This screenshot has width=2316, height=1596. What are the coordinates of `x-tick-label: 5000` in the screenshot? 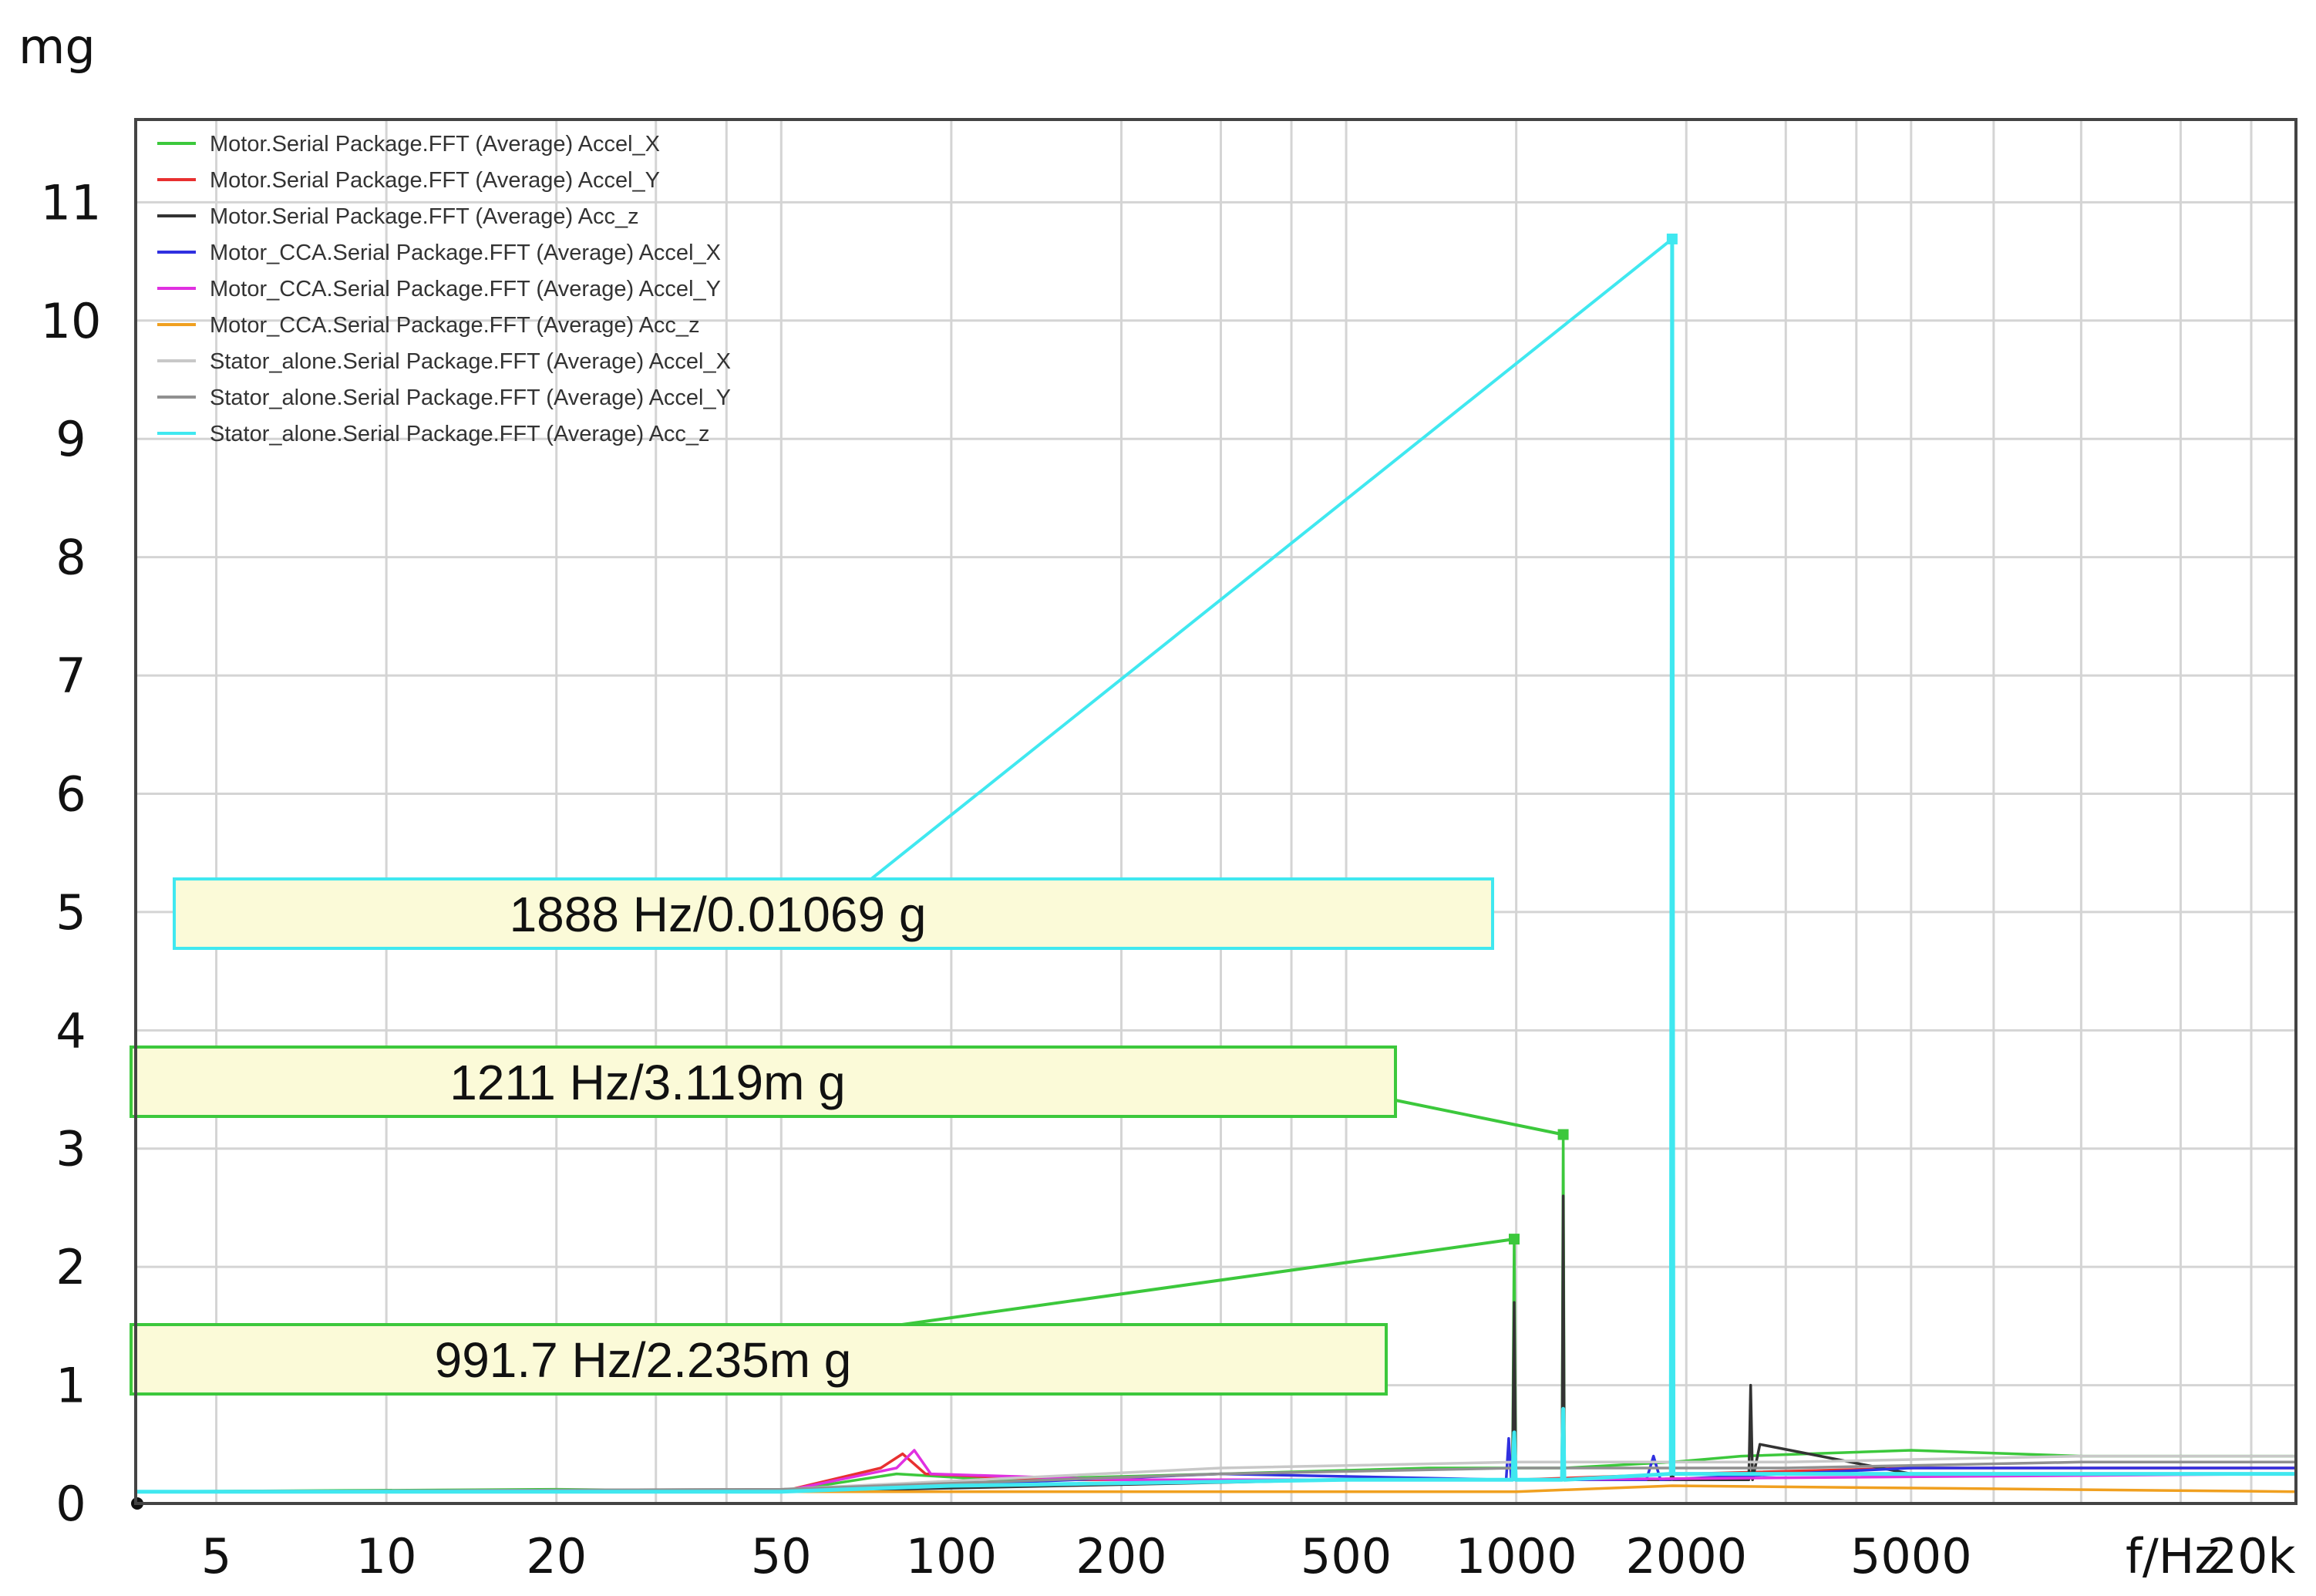 It's located at (1911, 1556).